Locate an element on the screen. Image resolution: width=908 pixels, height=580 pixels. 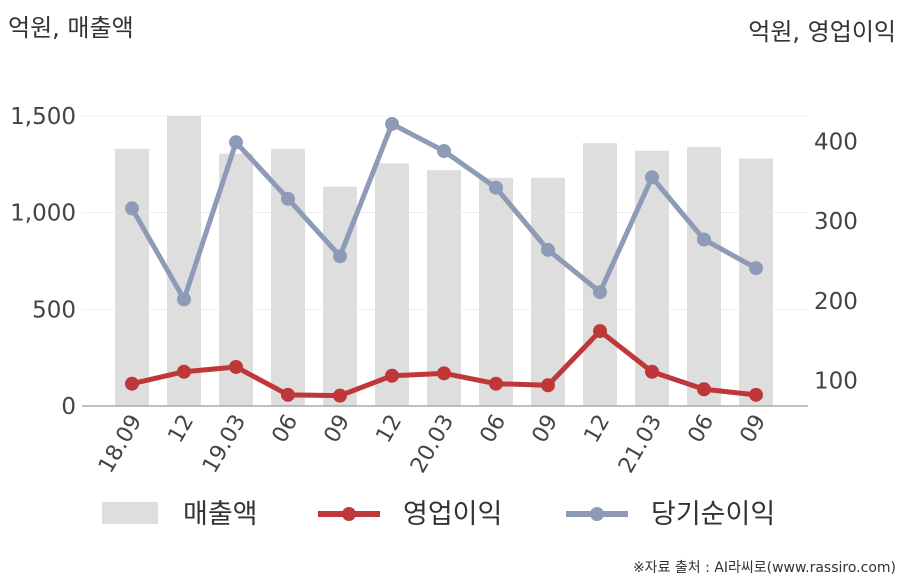
legend: 매출액 영업이익 당기순이익 is located at coordinates (438, 514).